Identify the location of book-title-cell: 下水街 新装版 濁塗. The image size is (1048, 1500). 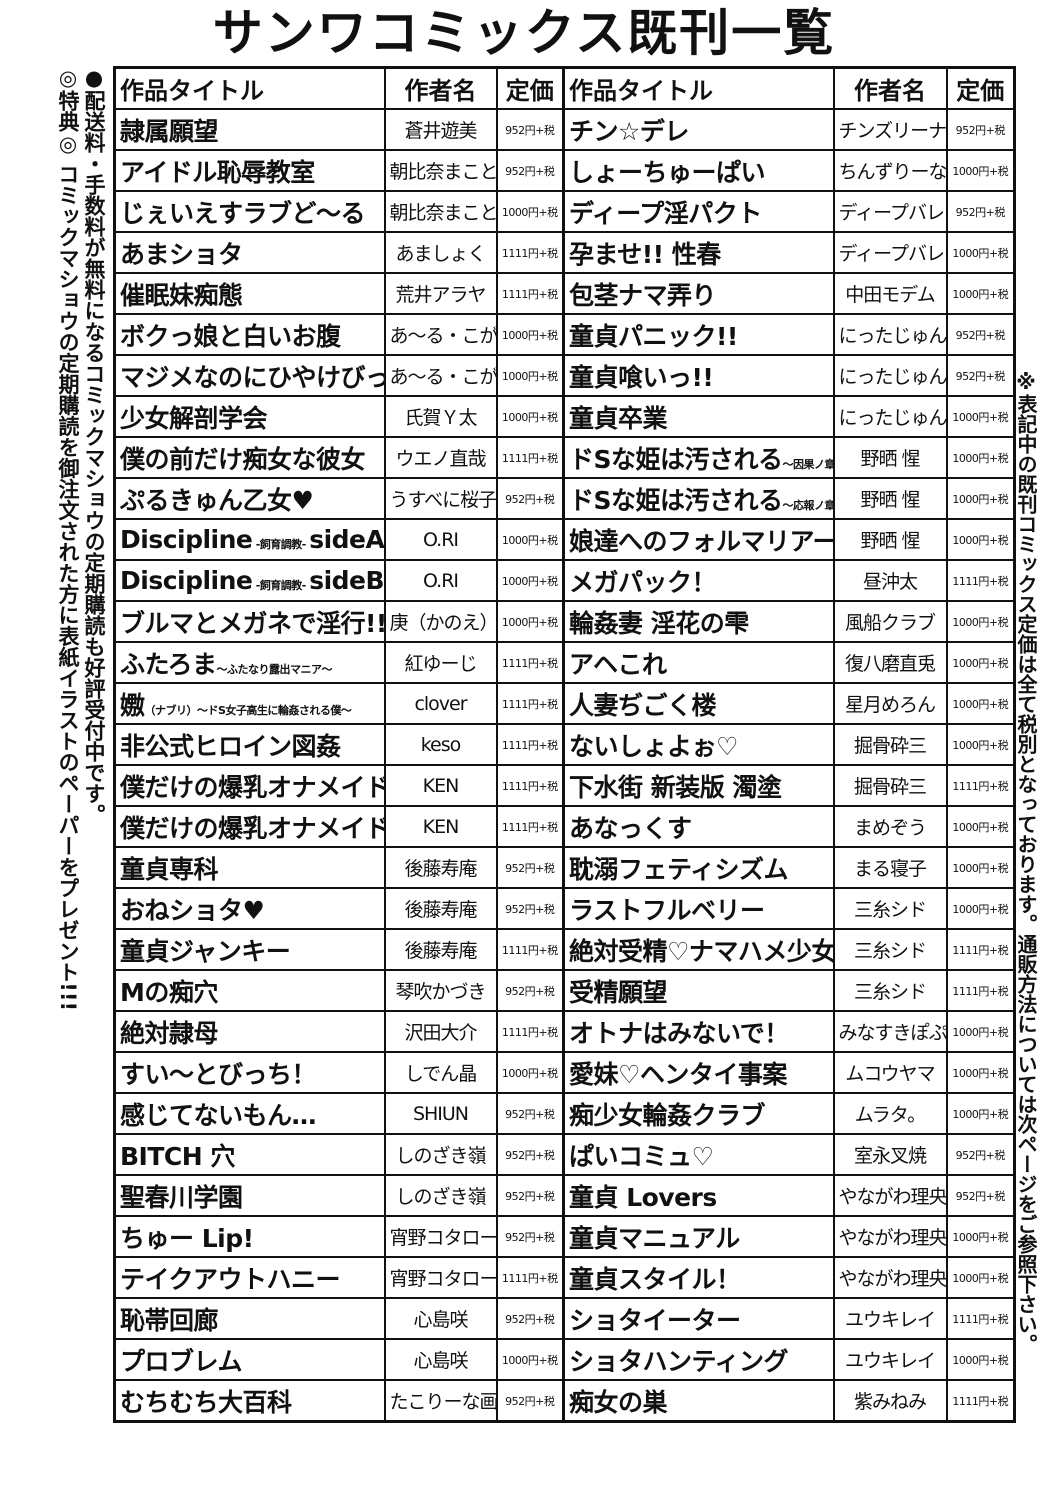
(698, 785).